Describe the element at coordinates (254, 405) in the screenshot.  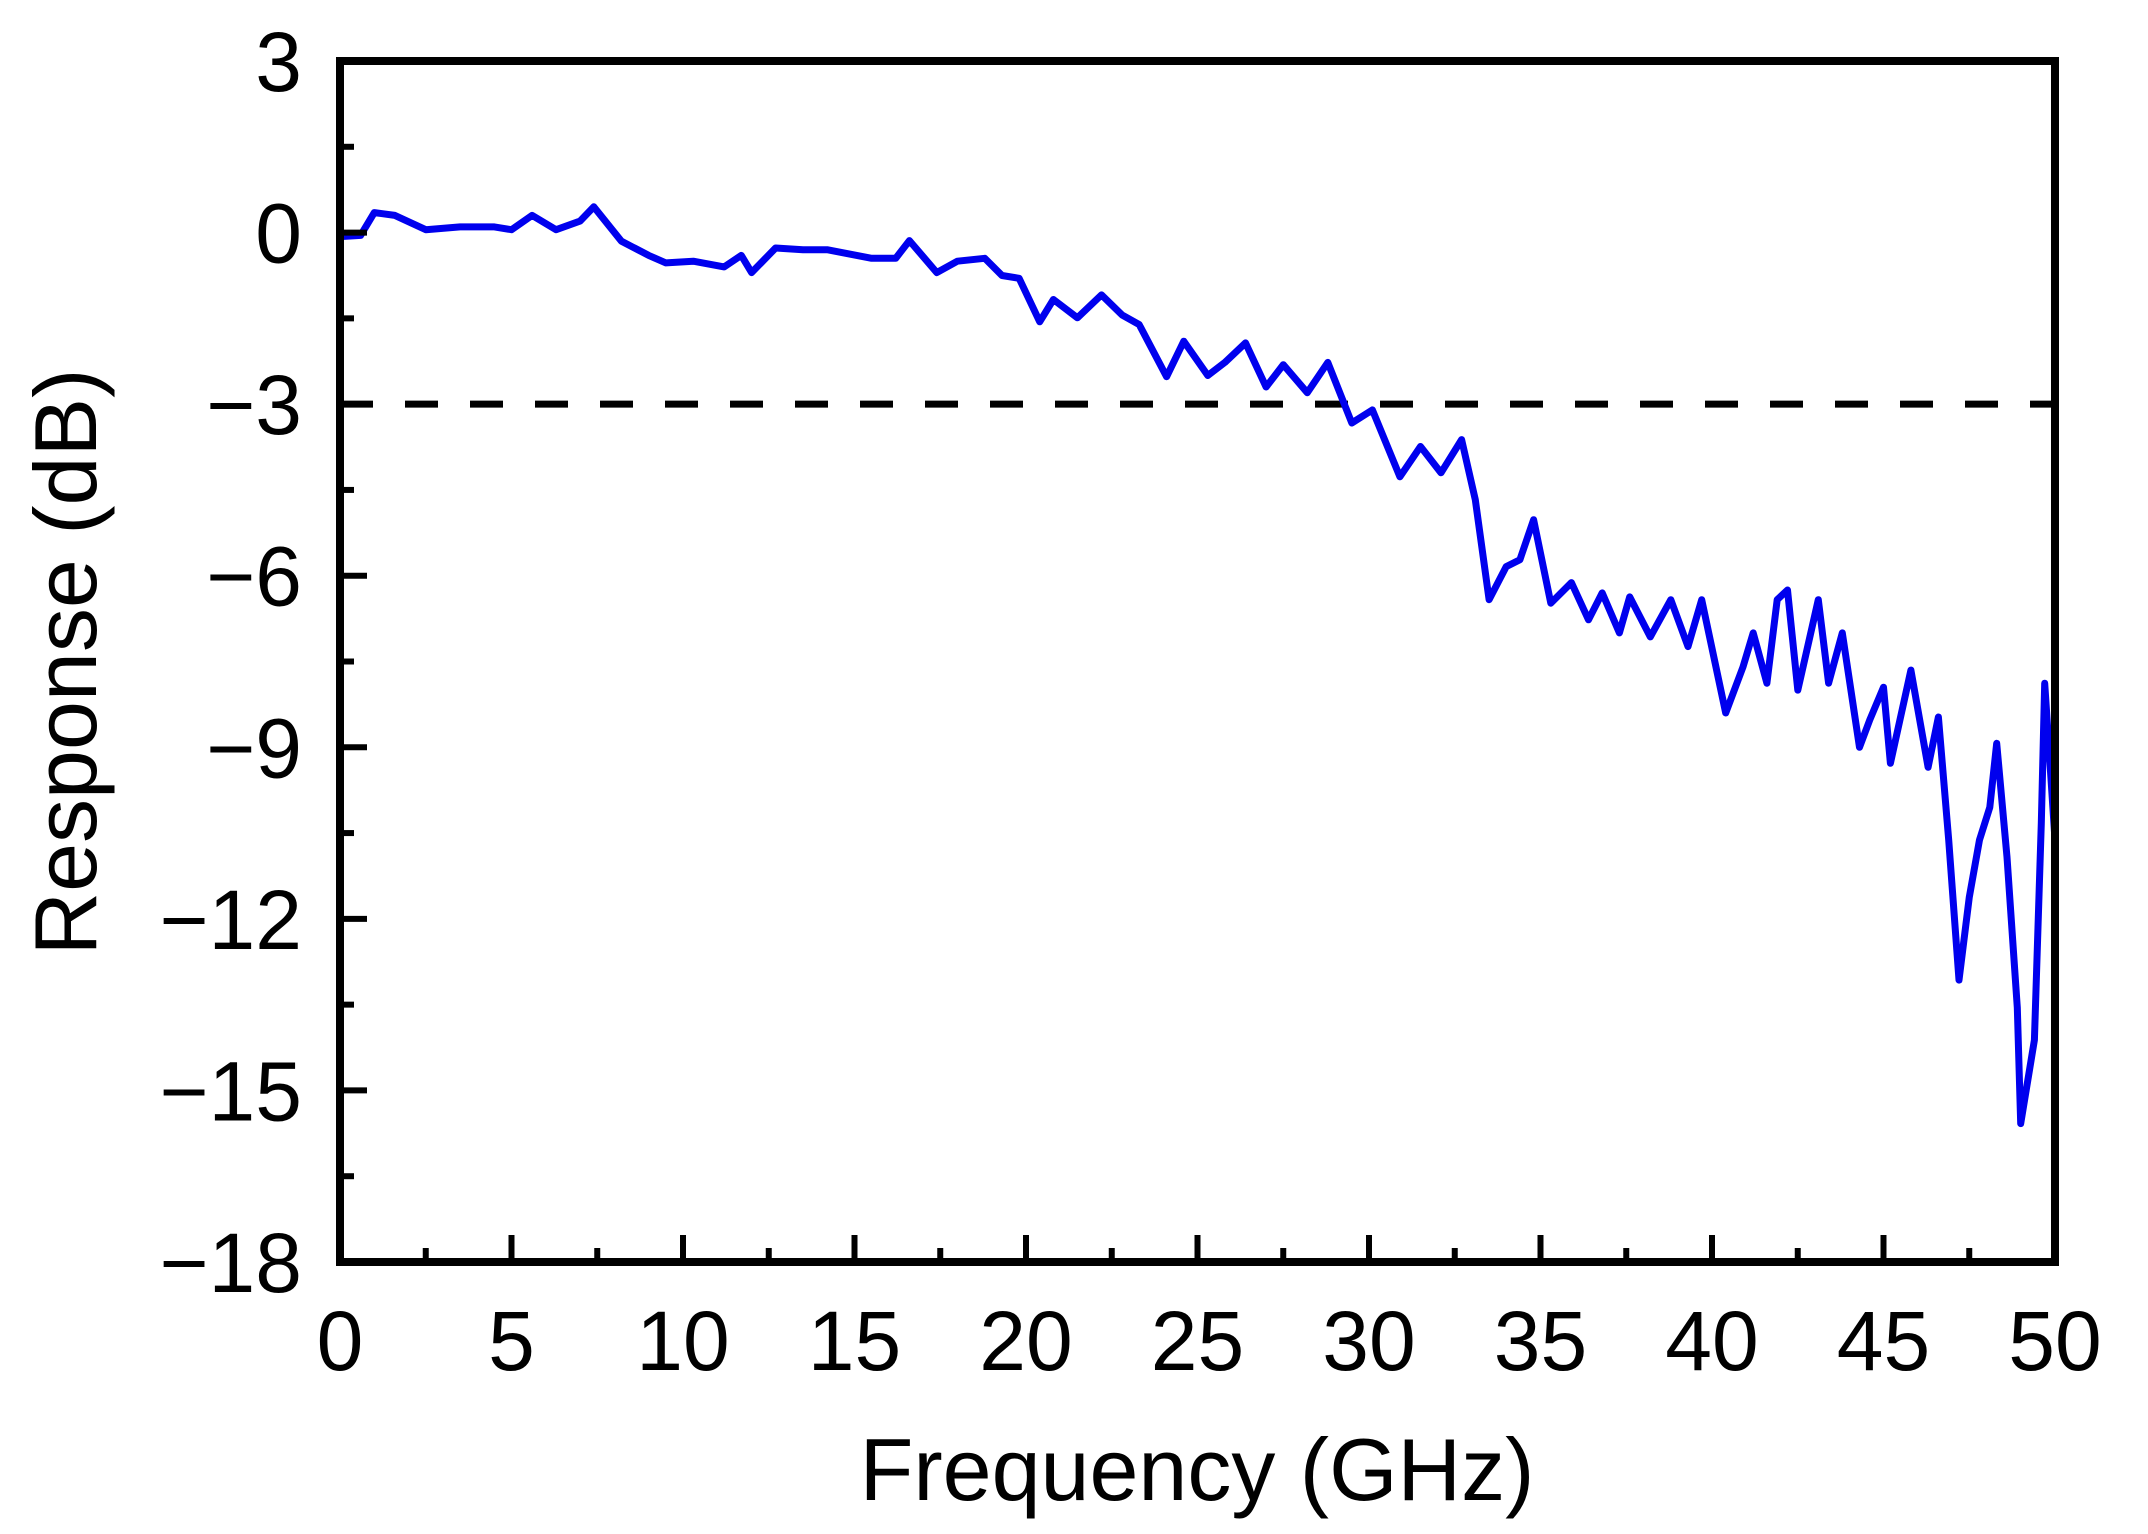
I see `y-tick-label: −3` at that location.